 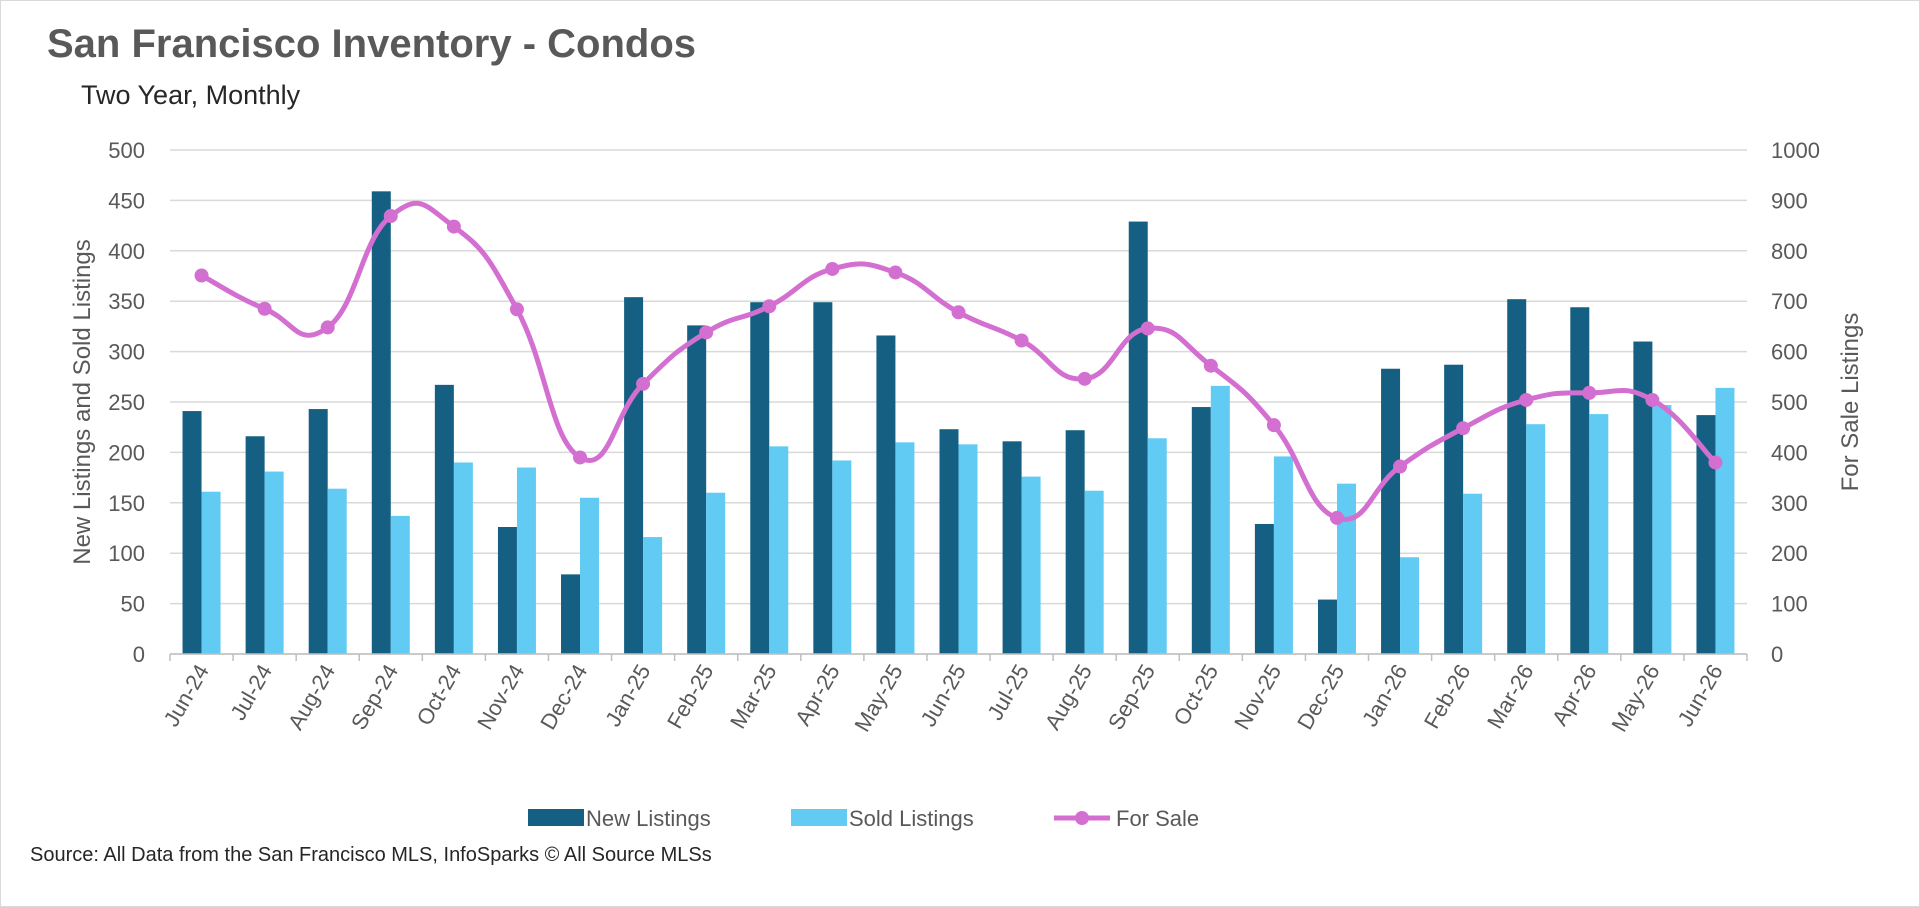 What do you see at coordinates (311, 697) in the screenshot?
I see `x-tick-label: Aug-24` at bounding box center [311, 697].